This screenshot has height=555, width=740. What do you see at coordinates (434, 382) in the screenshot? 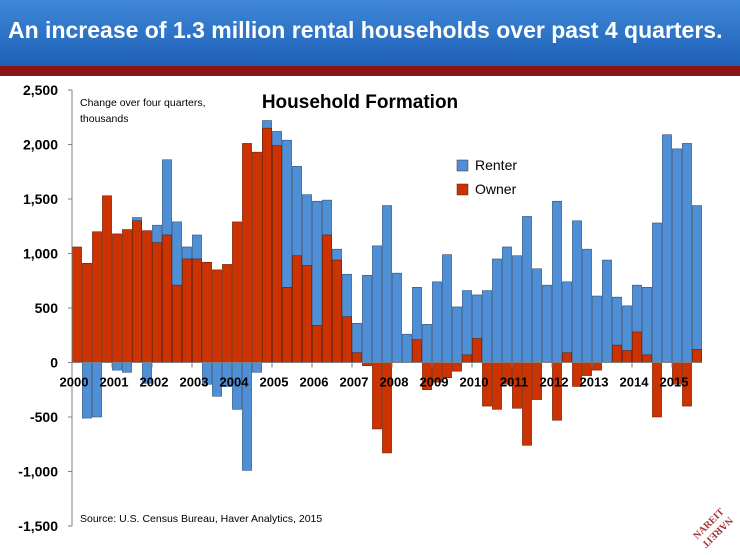
I see `x-tick-label: 2009` at bounding box center [434, 382].